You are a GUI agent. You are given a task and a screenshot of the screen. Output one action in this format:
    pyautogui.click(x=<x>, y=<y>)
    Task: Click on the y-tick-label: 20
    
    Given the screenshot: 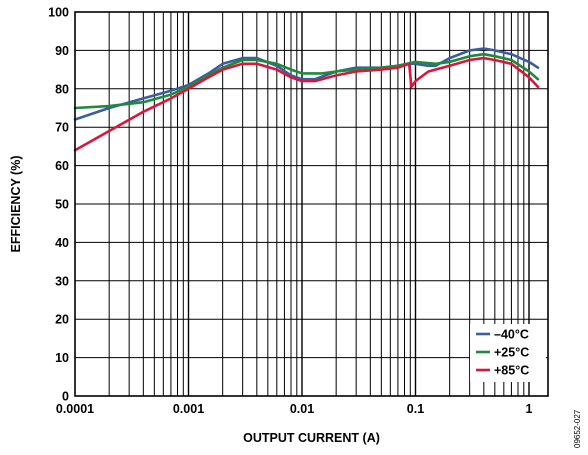 What is the action you would take?
    pyautogui.click(x=62, y=320)
    